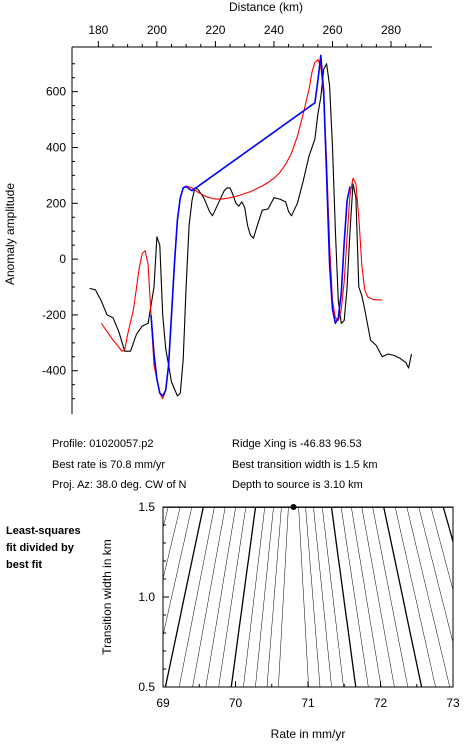 The width and height of the screenshot is (467, 745). I want to click on y-tick-label: 1.0, so click(146, 597).